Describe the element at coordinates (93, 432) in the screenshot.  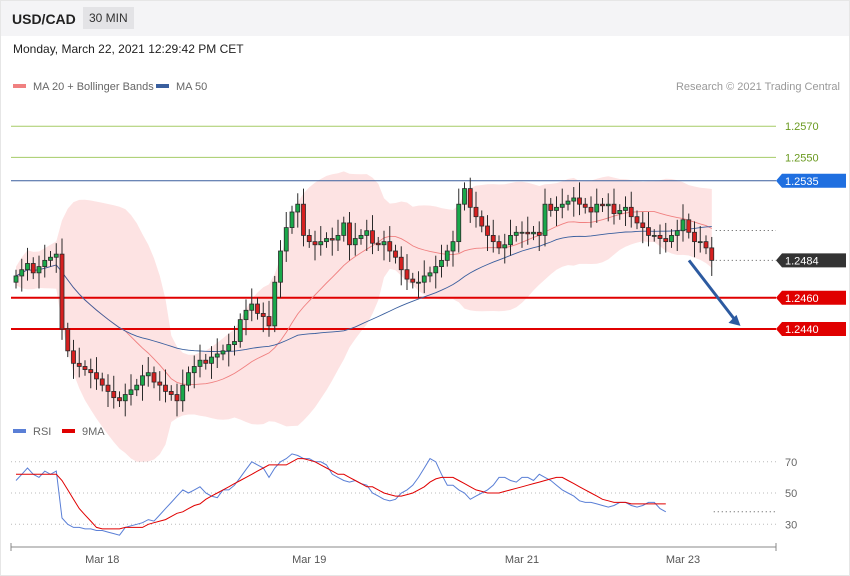
I see `rsi-legend-label-9ma: 9MA` at that location.